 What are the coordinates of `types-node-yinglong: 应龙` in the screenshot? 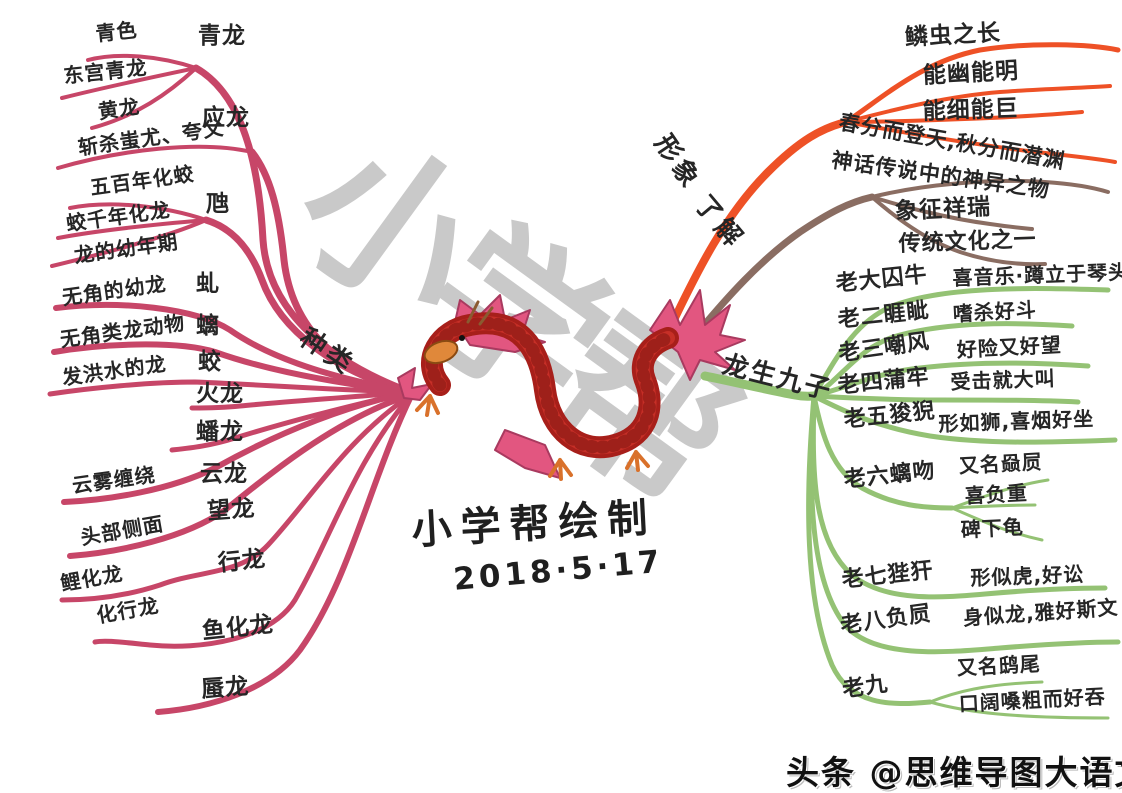 It's located at (226, 118).